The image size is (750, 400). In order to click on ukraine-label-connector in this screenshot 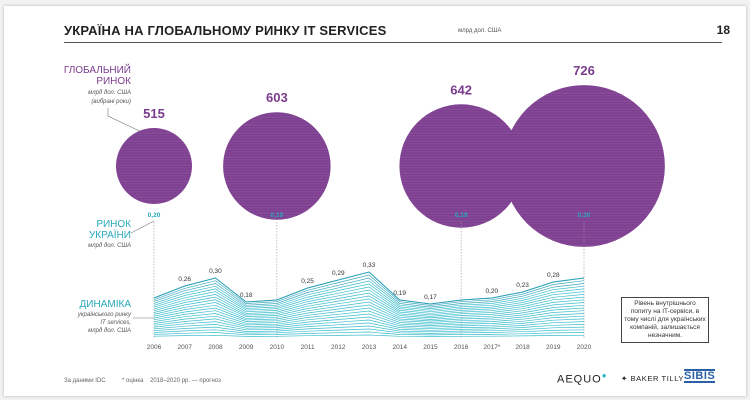, I will do `click(142, 227)`.